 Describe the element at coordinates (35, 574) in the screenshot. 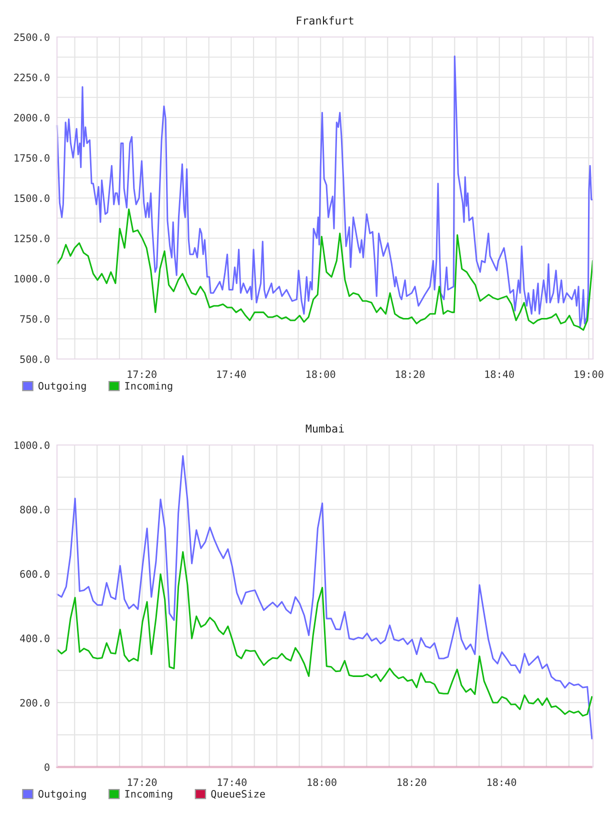

I see `y-tick-label: 600.0` at that location.